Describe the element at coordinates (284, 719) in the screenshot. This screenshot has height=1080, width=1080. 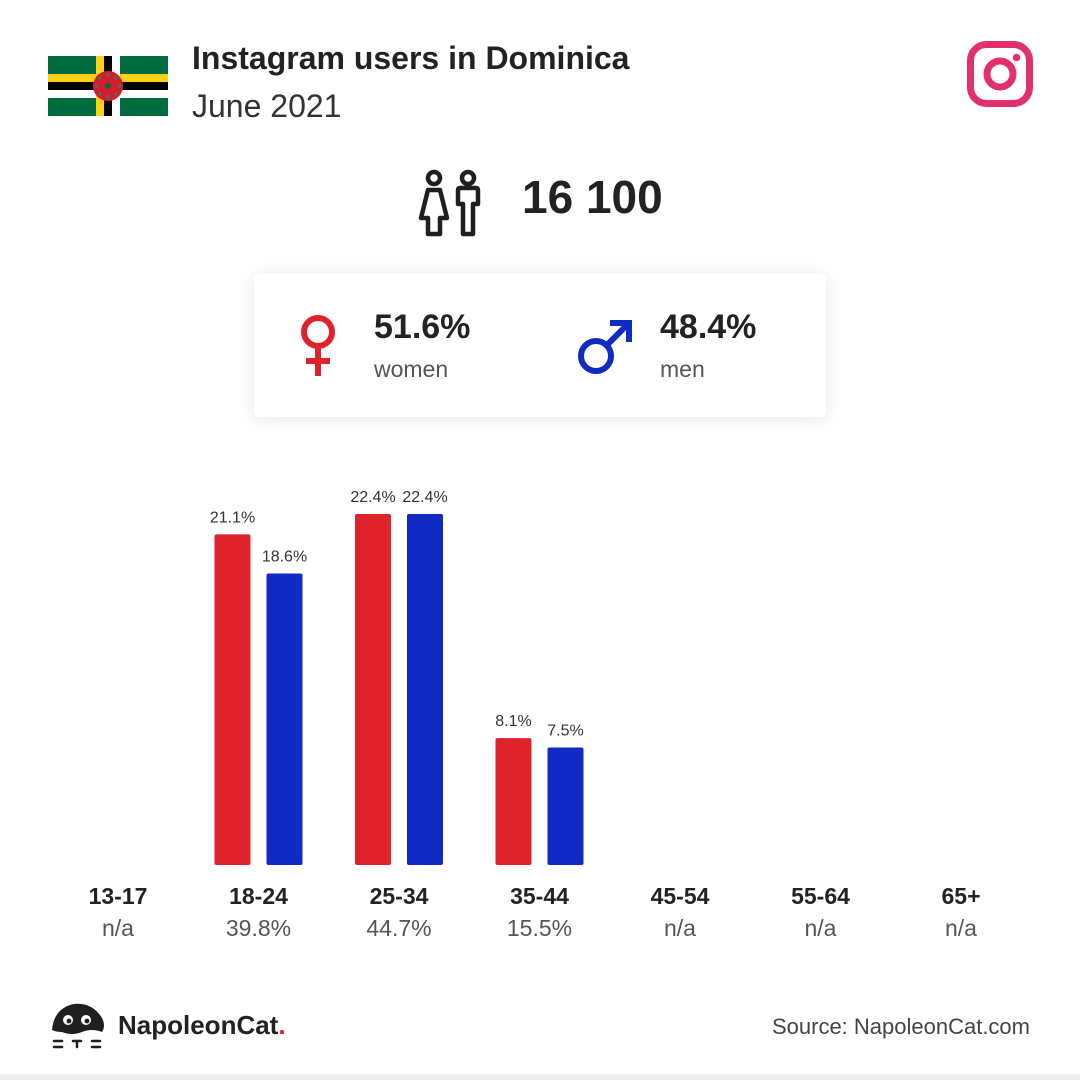
I see `bar-18-24-men` at that location.